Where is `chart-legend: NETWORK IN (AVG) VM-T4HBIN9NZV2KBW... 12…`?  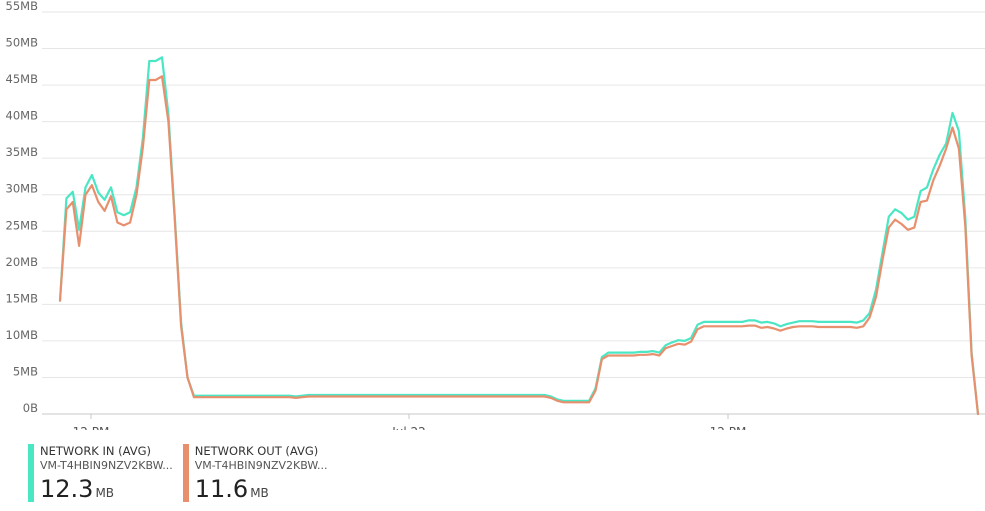 chart-legend: NETWORK IN (AVG) VM-T4HBIN9NZV2KBW... 12… is located at coordinates (178, 476).